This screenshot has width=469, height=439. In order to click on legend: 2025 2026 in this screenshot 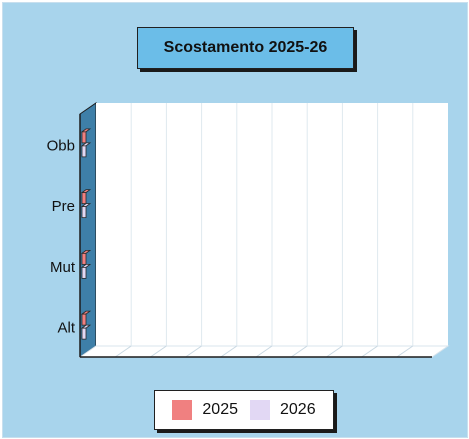, I will do `click(244, 410)`.